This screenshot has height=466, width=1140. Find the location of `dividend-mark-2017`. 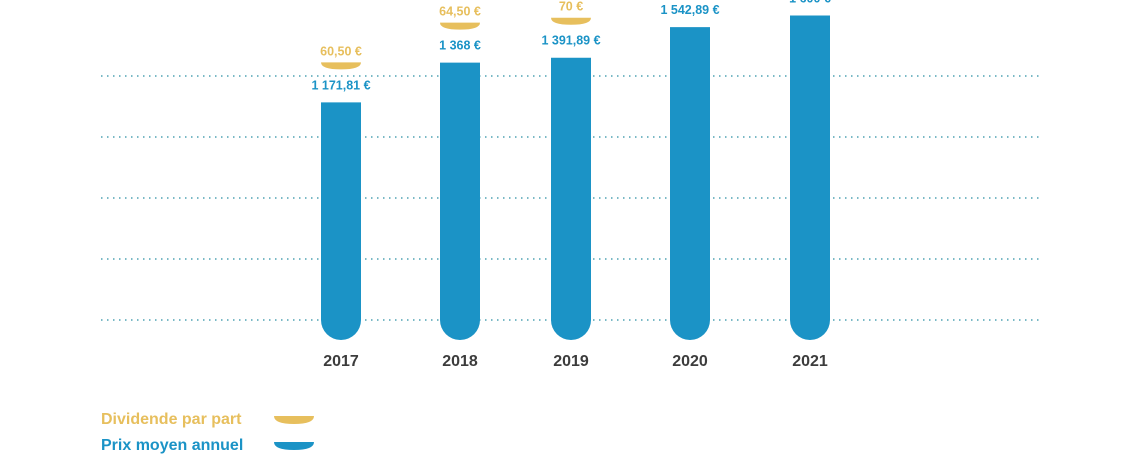

dividend-mark-2017 is located at coordinates (341, 66).